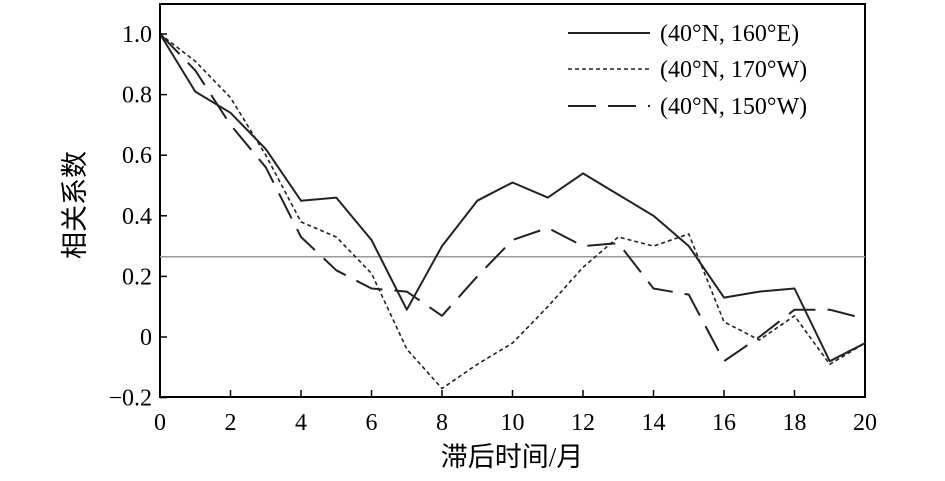 This screenshot has height=481, width=945. Describe the element at coordinates (146, 338) in the screenshot. I see `y-tick-label: 0` at that location.